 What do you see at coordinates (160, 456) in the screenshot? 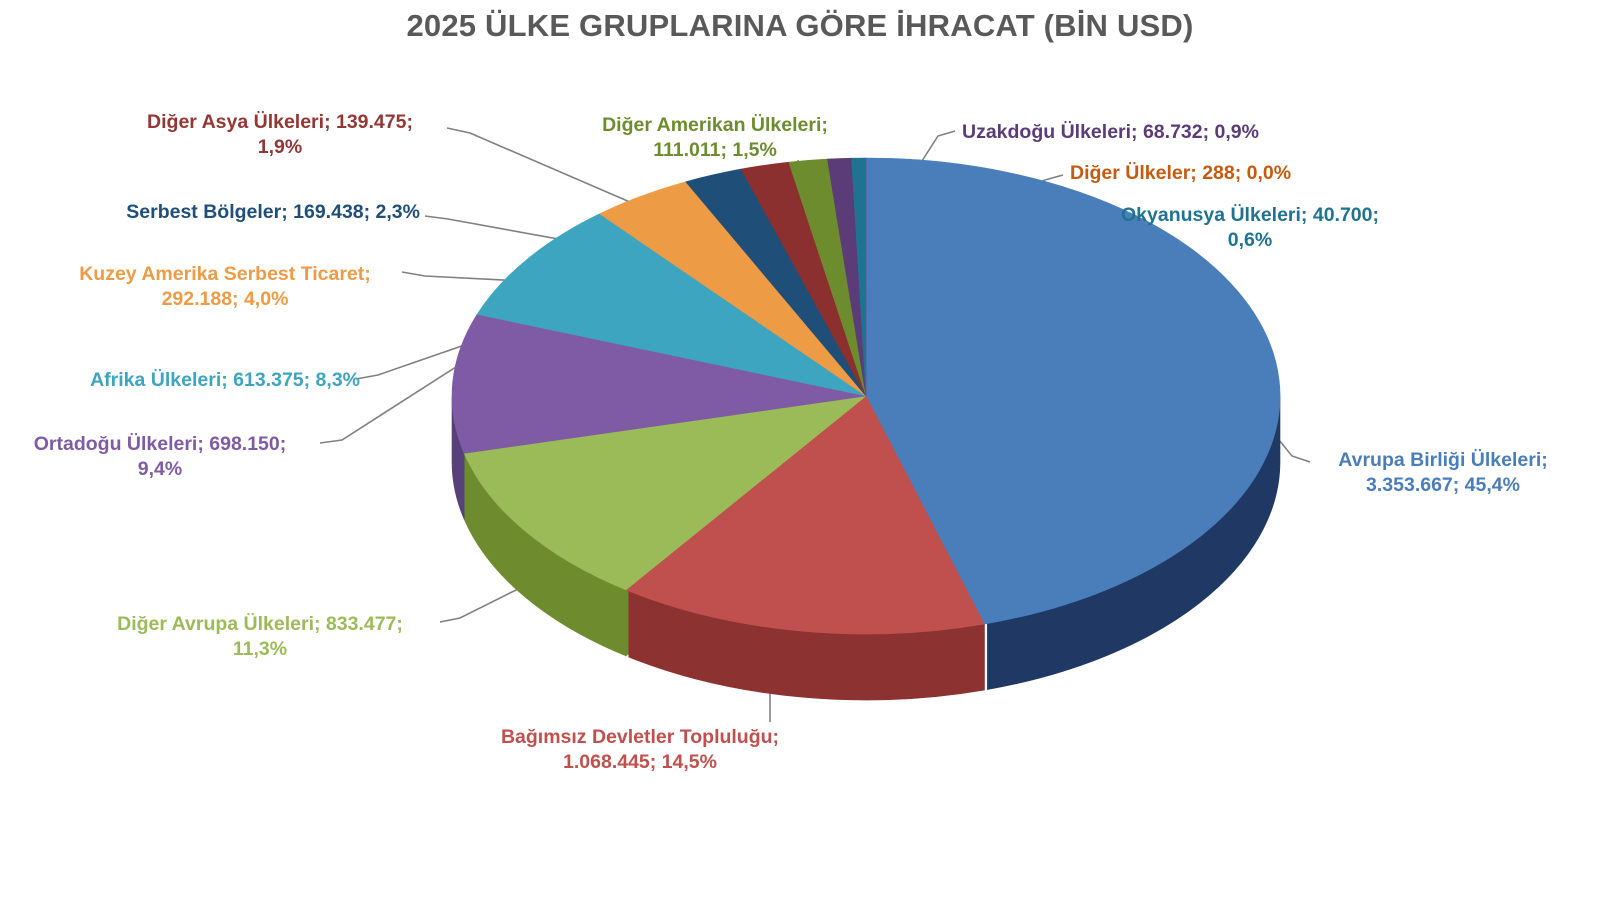
I see `label-ortadogu: Ortadoğu Ülkeleri; 698.150; 9,4%` at bounding box center [160, 456].